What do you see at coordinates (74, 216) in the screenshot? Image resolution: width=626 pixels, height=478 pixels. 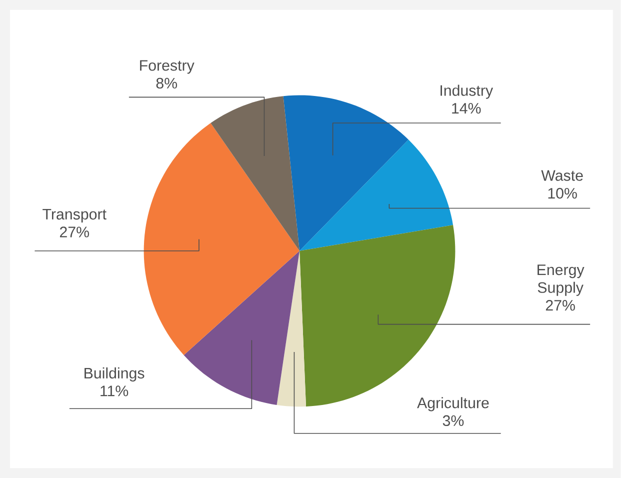 I see `slice-label: Transport` at bounding box center [74, 216].